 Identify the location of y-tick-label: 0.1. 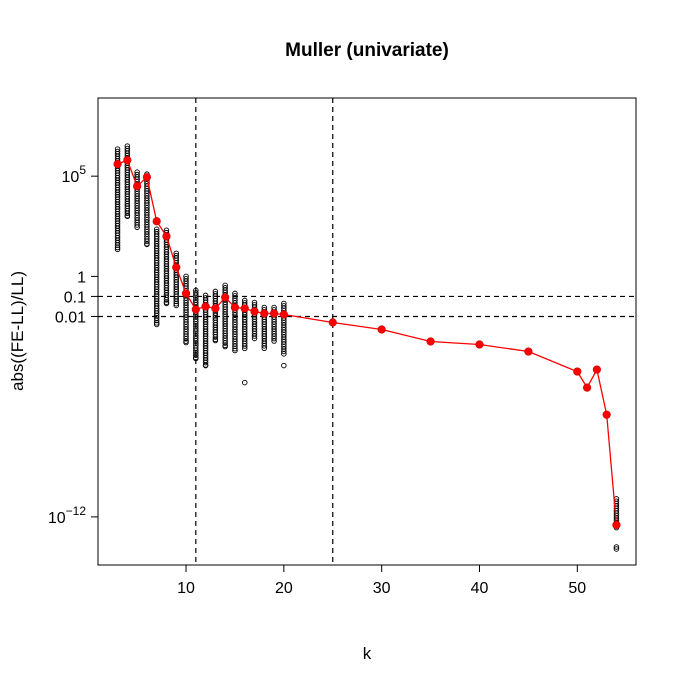
(75, 297).